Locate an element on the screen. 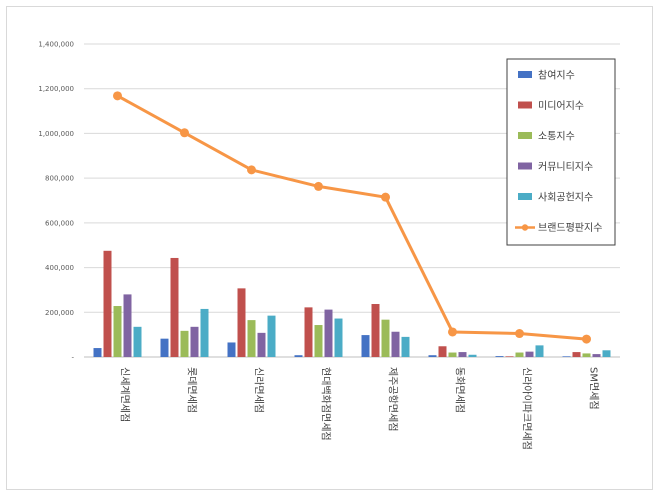 The height and width of the screenshot is (497, 660). x-category-label: 신라아이파크면세점 is located at coordinates (527, 408).